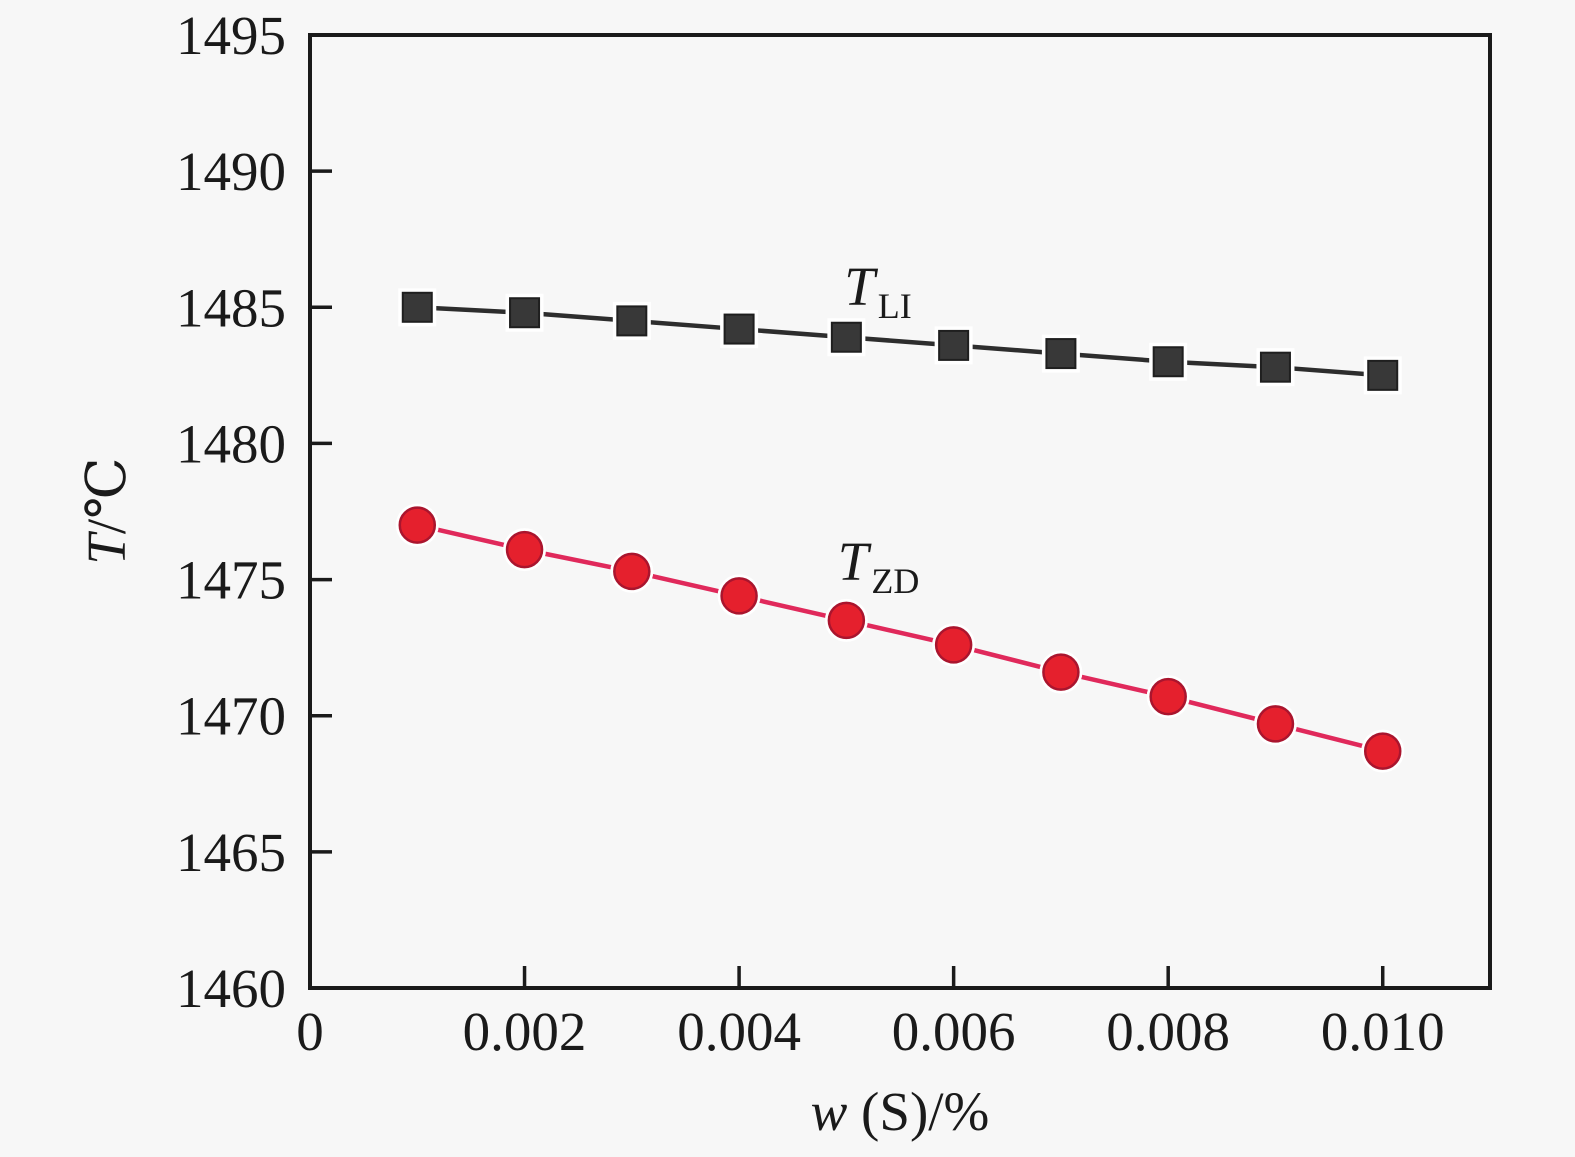 This screenshot has height=1157, width=1575. I want to click on series-TZD-line, so click(900, 638).